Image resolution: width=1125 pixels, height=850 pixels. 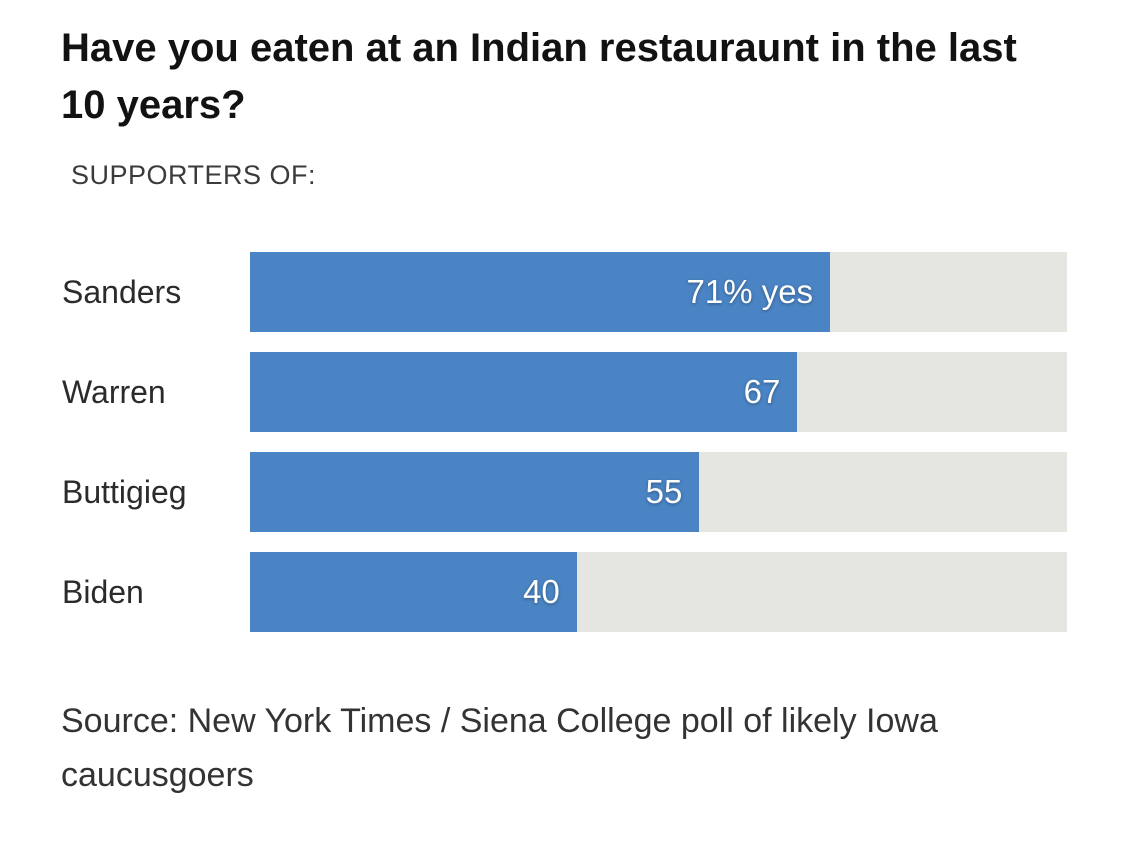 What do you see at coordinates (475, 492) in the screenshot?
I see `bar-fill: 55` at bounding box center [475, 492].